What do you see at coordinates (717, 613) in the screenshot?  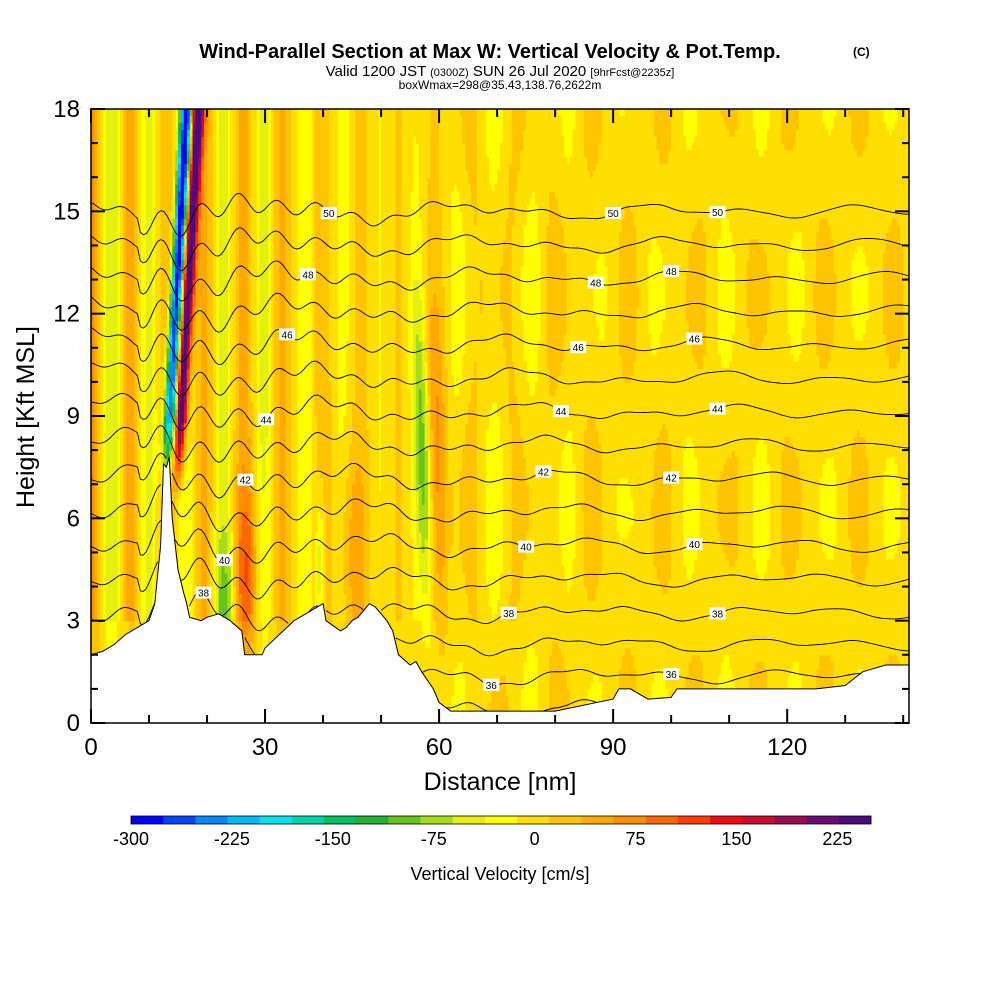 I see `isentrope-label: 38` at bounding box center [717, 613].